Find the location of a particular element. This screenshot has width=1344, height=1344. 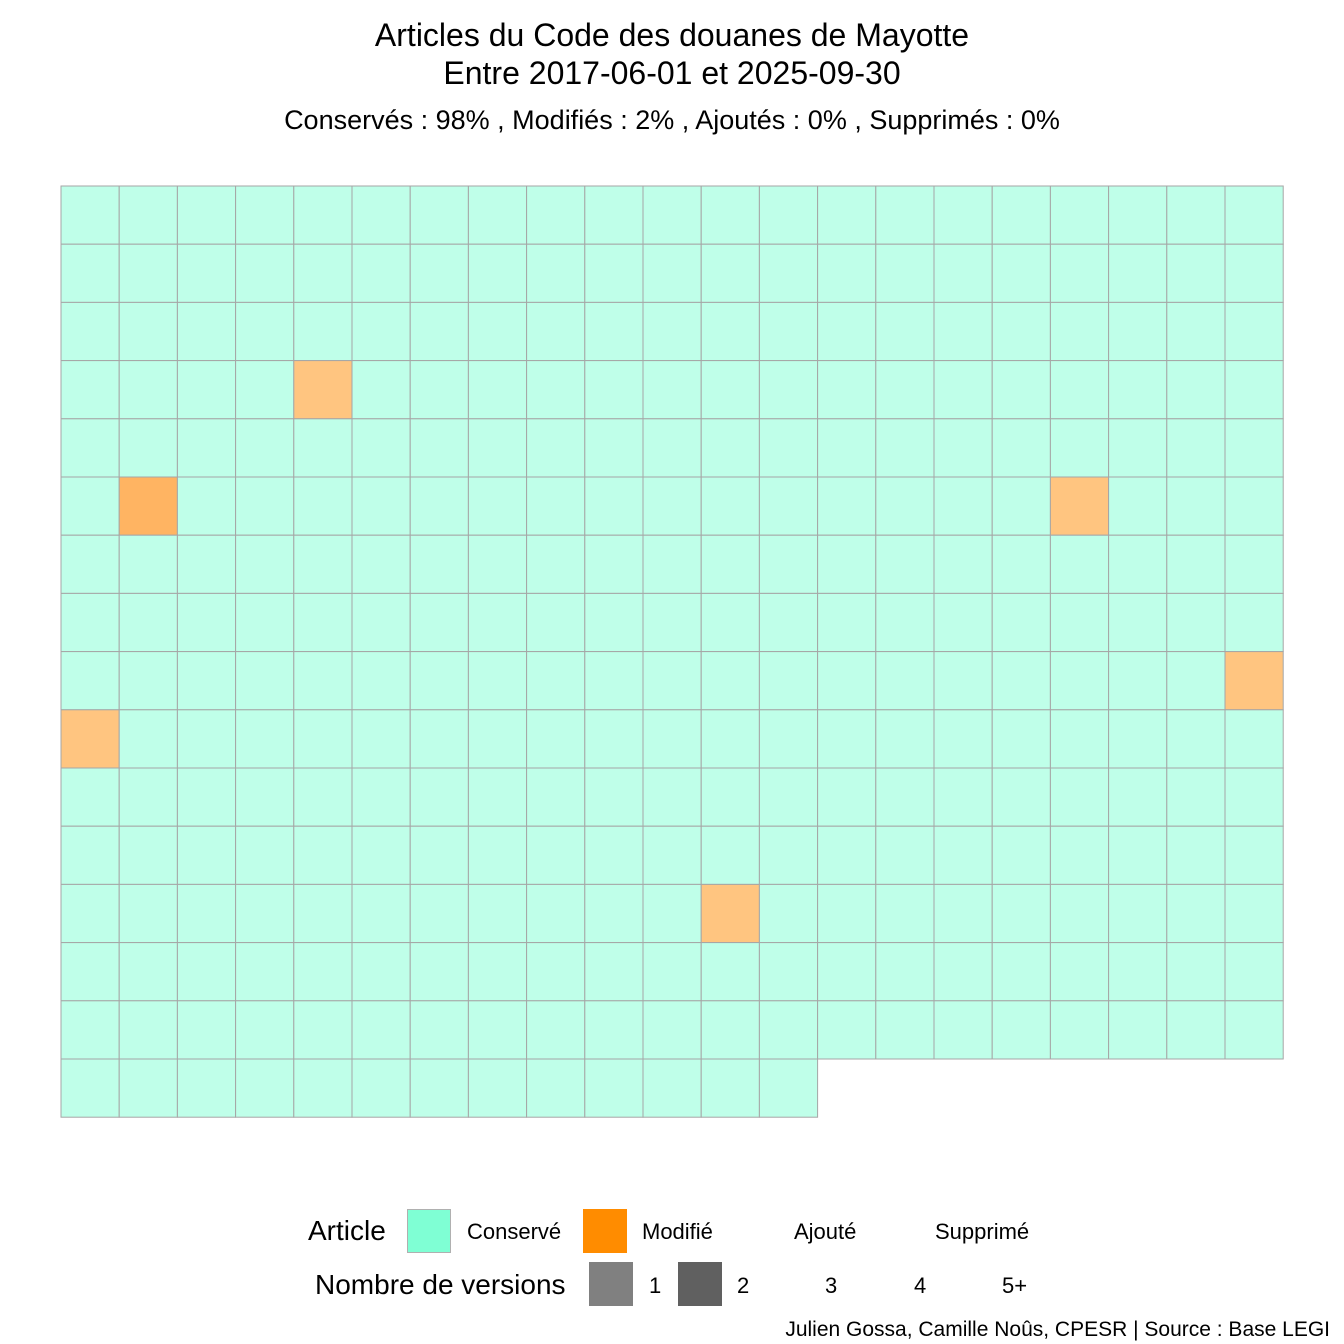

cell-modifie is located at coordinates (1079, 506).